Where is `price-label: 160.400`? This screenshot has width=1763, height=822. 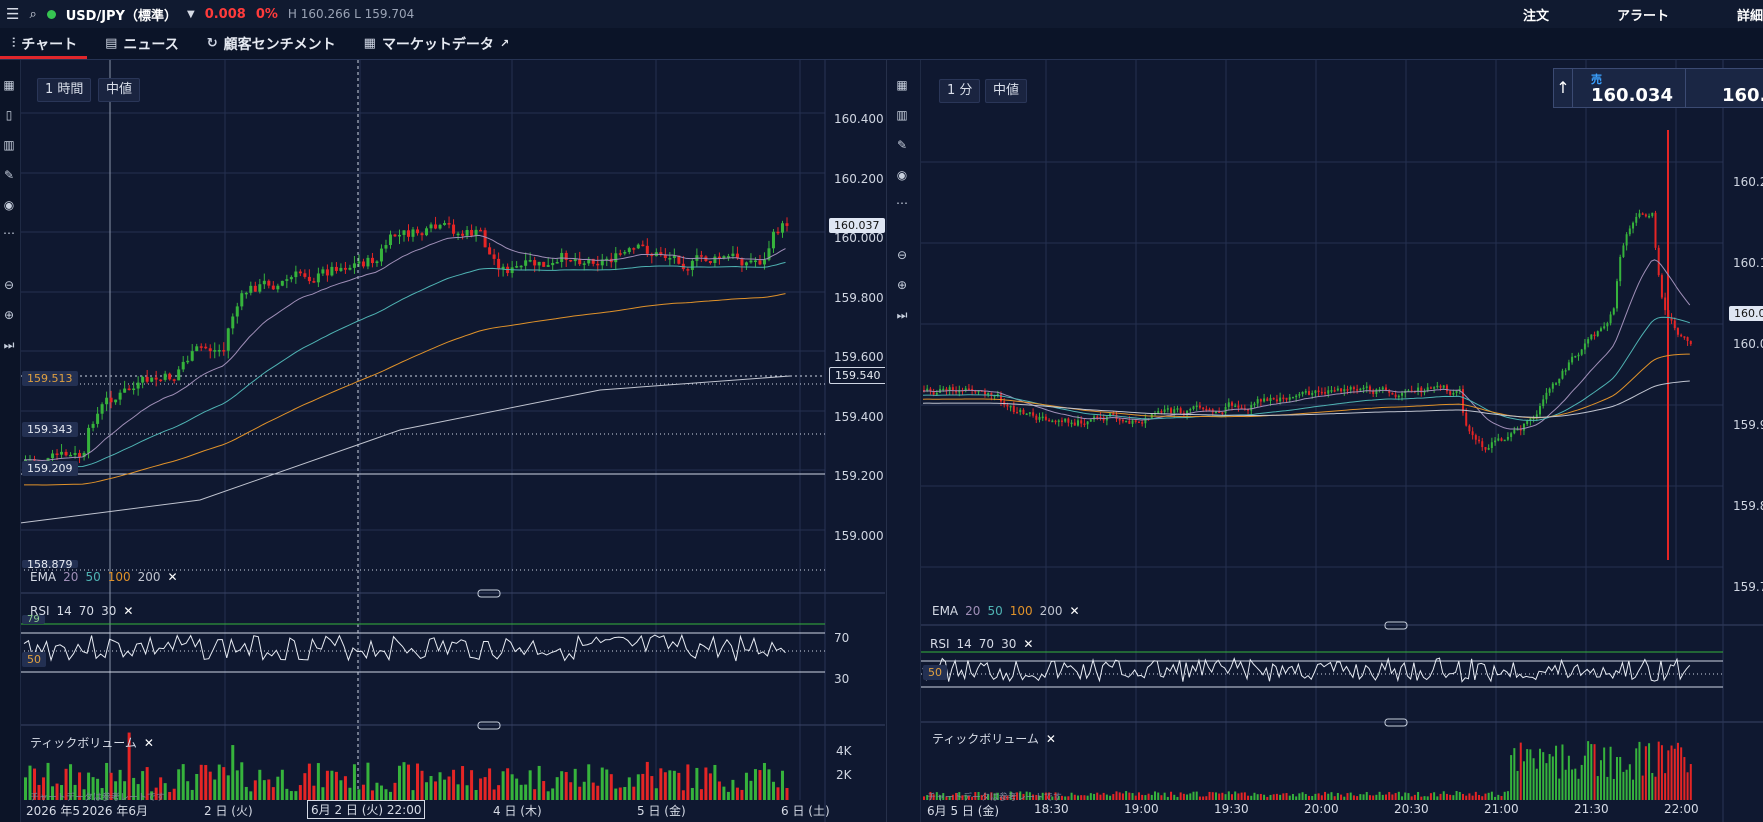
price-label: 160.400 is located at coordinates (859, 119).